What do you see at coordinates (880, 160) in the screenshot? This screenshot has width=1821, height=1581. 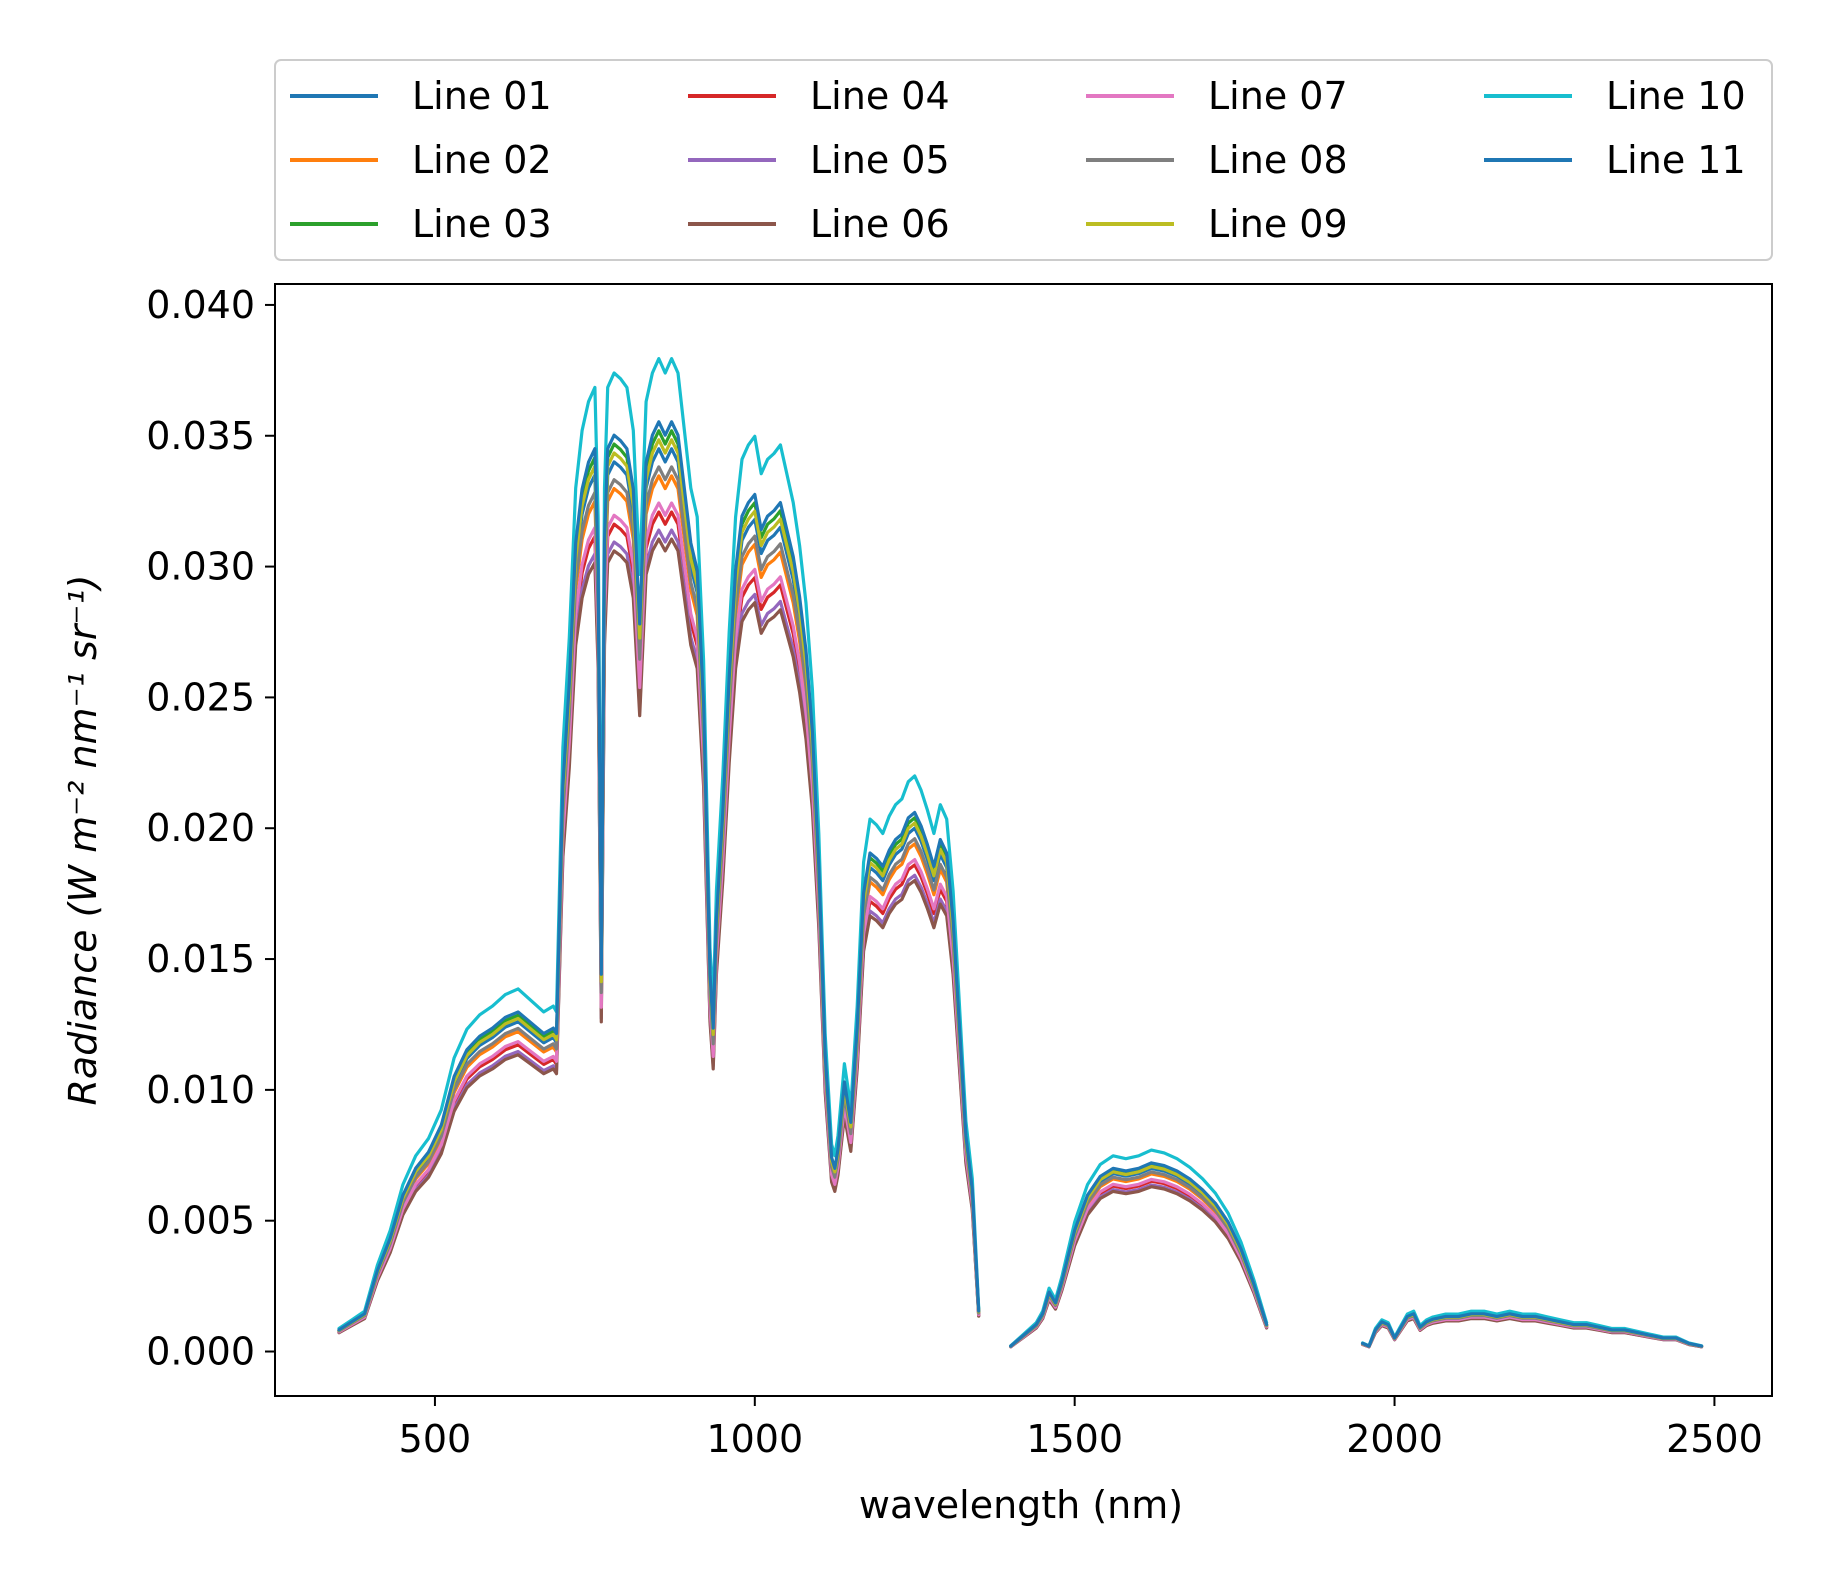 I see `legend-label: Line 05` at bounding box center [880, 160].